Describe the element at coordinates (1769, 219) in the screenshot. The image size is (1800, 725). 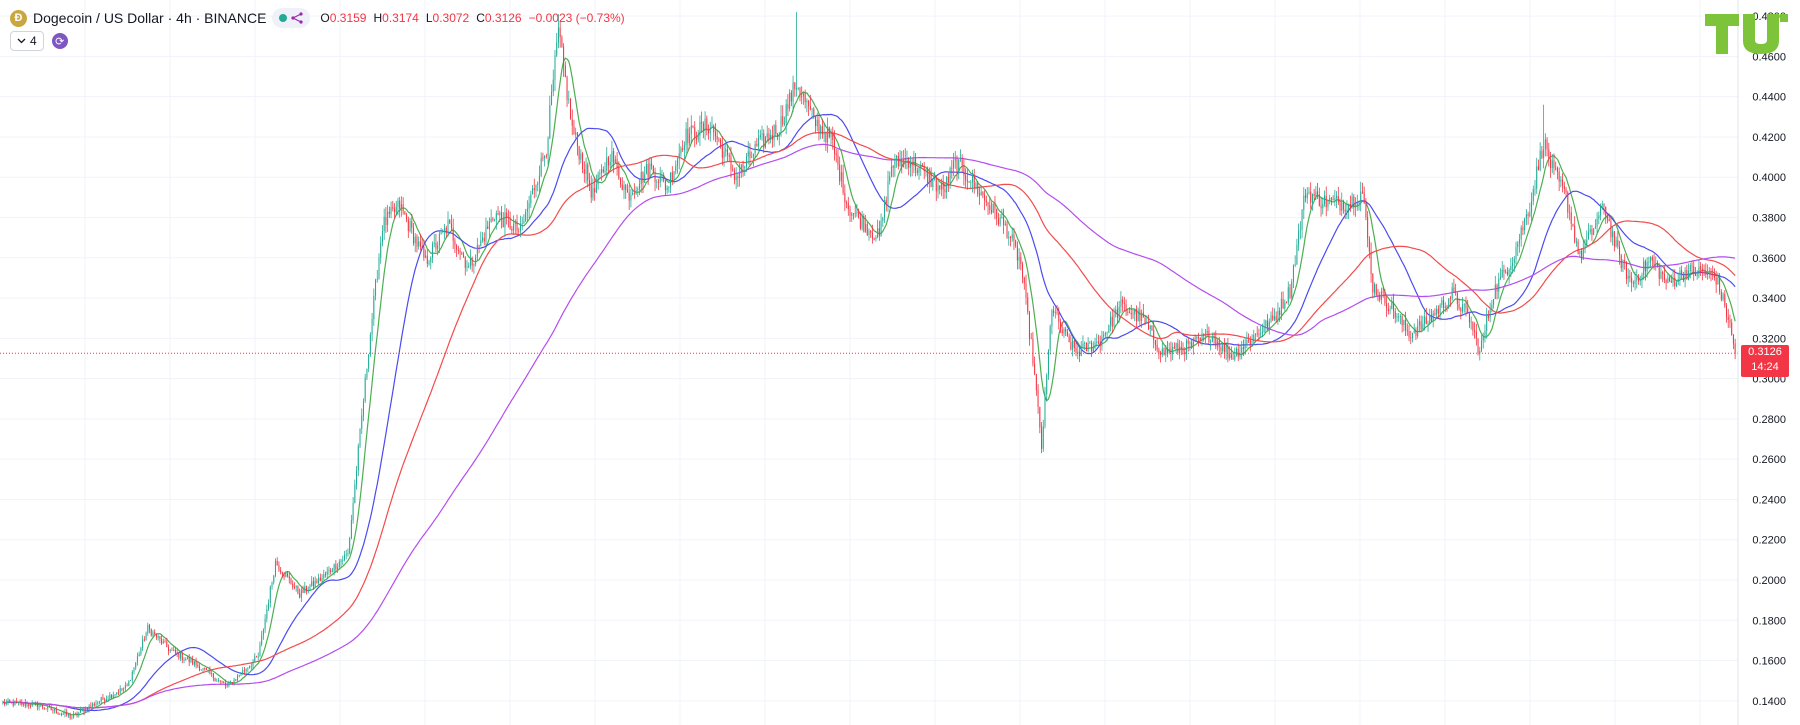
I see `price-tick-label: 0.3800` at that location.